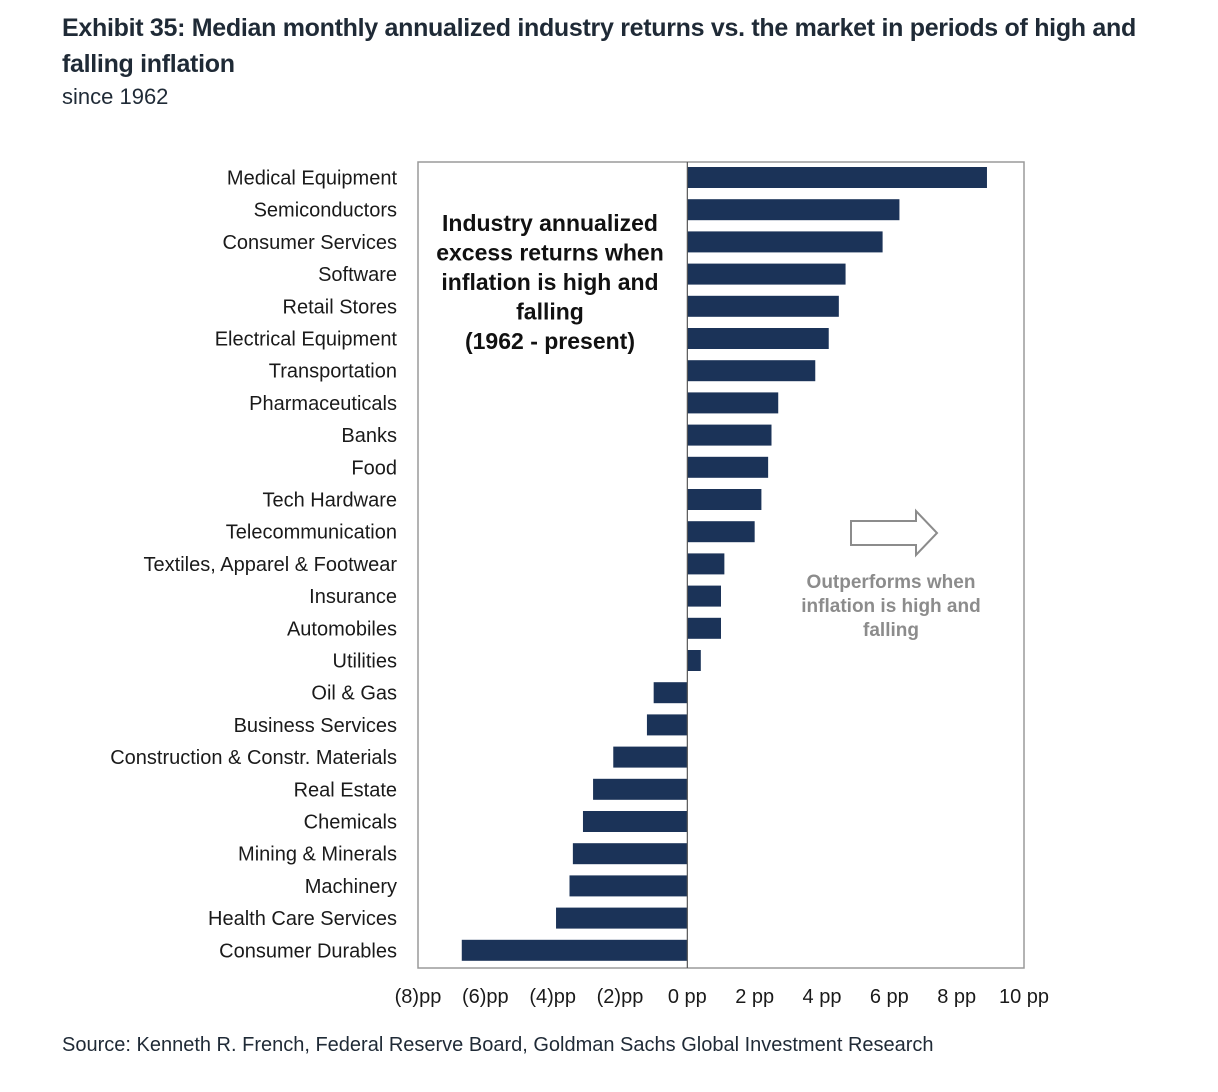  I want to click on x-tick-label: 10 pp, so click(1024, 997).